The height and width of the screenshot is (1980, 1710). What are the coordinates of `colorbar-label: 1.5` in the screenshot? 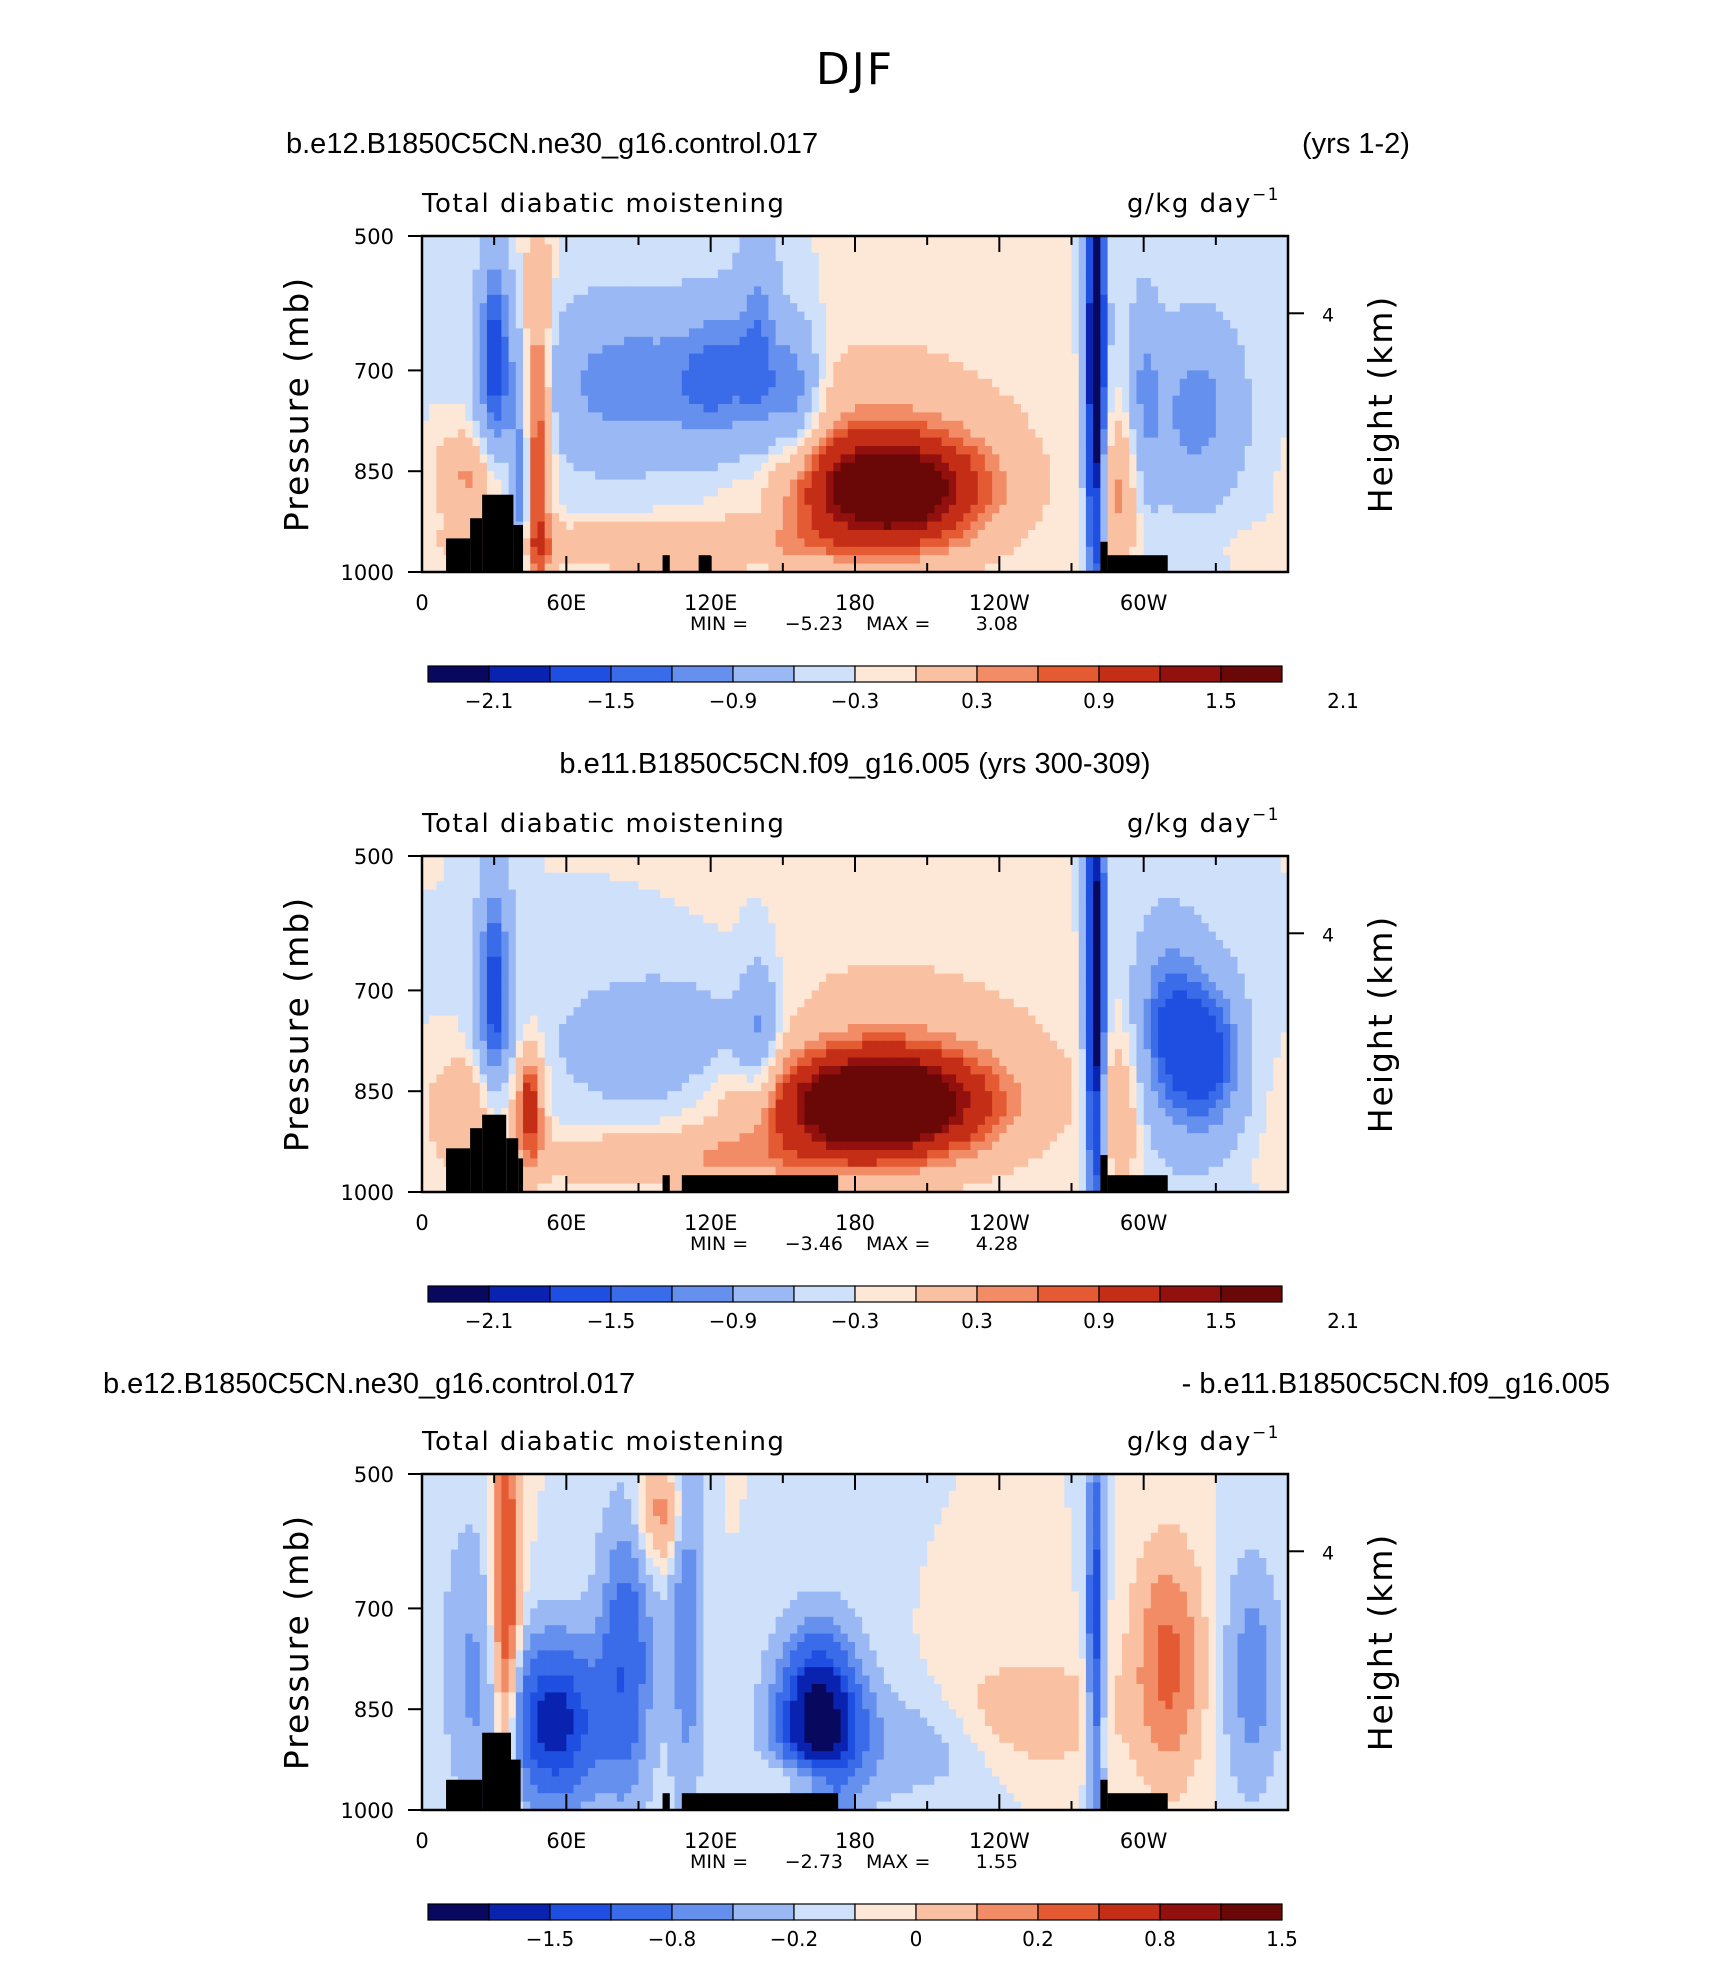 It's located at (1282, 1939).